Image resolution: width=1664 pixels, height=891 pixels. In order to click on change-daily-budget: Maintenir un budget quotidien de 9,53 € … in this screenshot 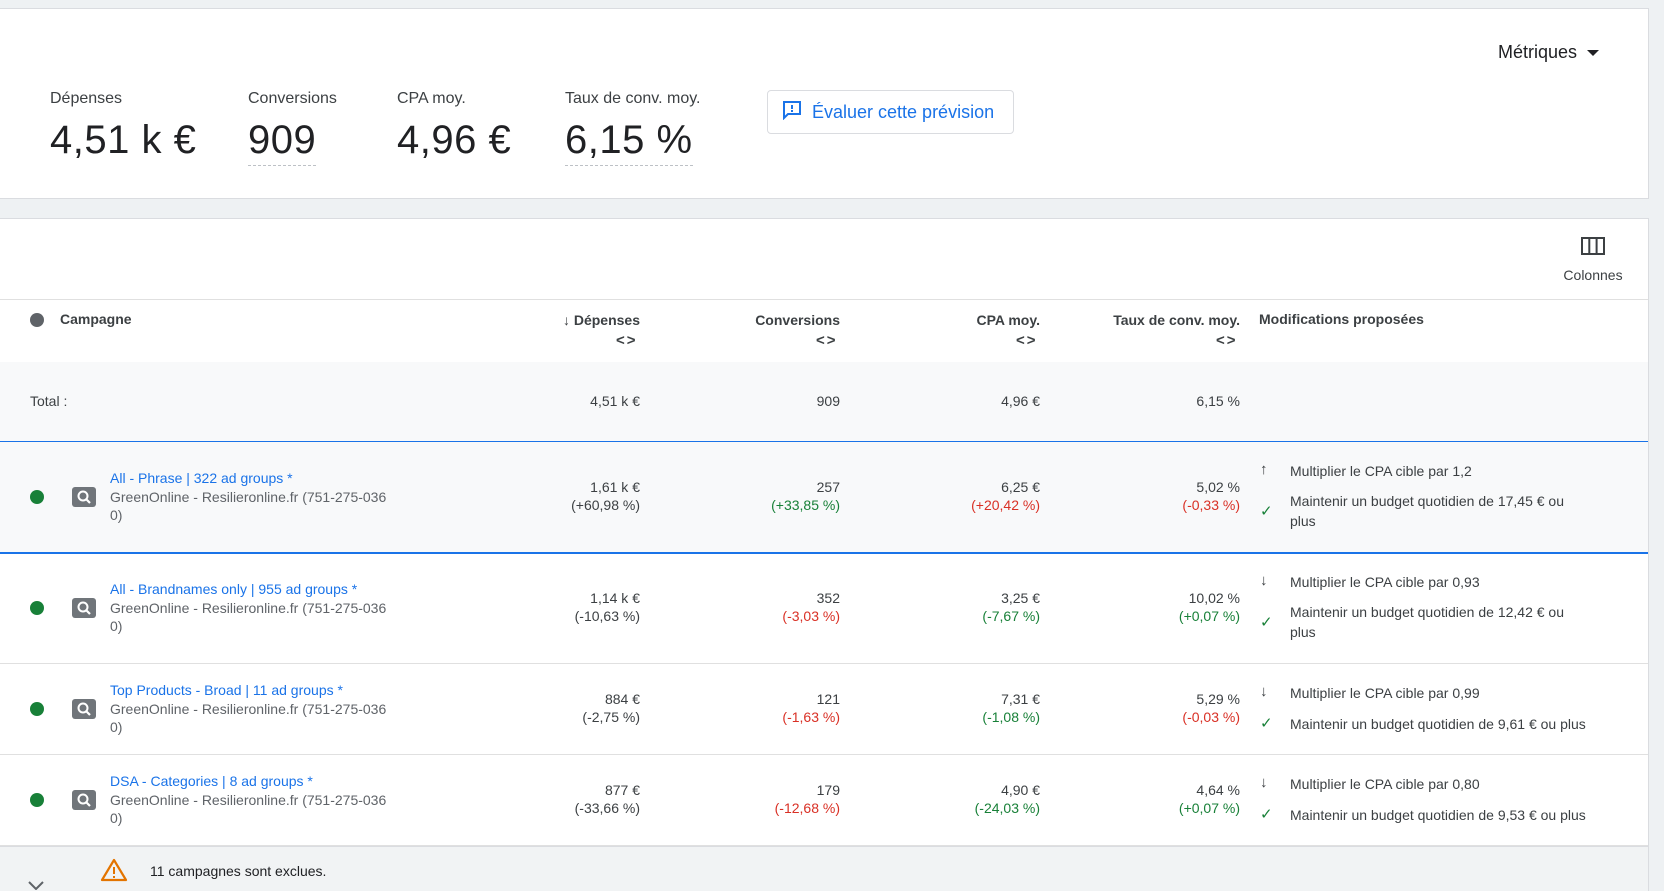, I will do `click(1438, 815)`.